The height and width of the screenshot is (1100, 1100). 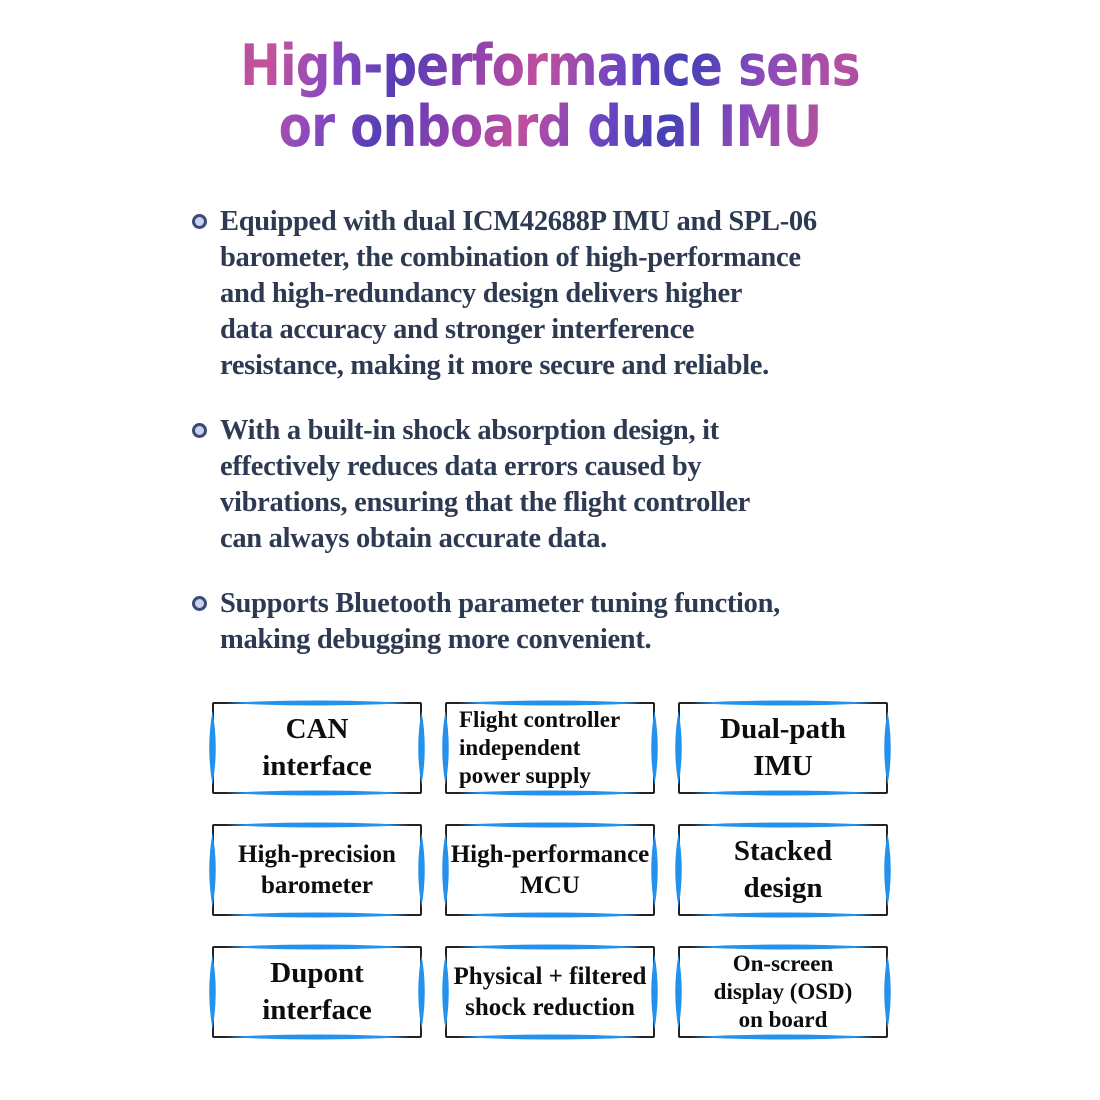 I want to click on page-title-line-2: or onboard dual IMU, so click(x=550, y=127).